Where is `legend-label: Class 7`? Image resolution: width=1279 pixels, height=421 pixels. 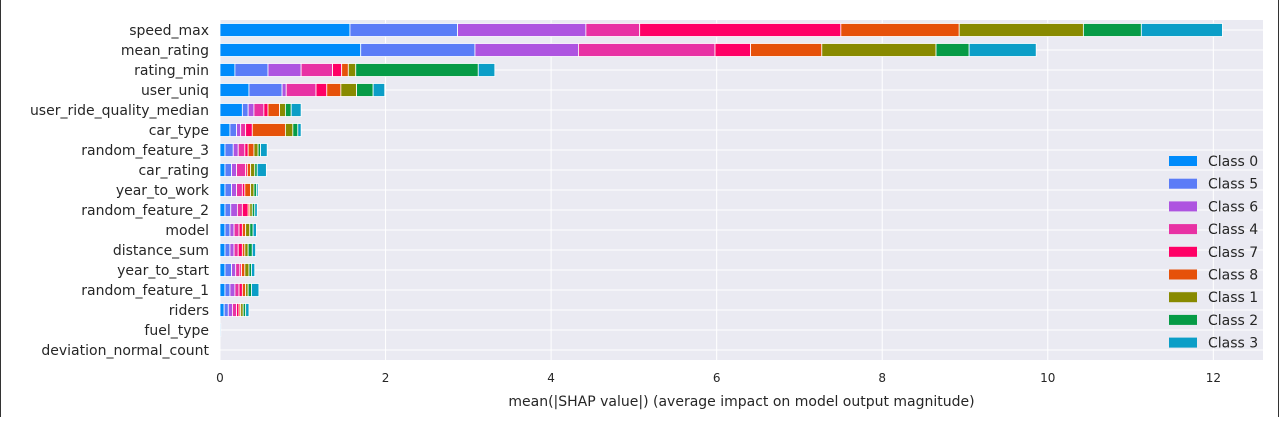
legend-label: Class 7 is located at coordinates (1233, 253).